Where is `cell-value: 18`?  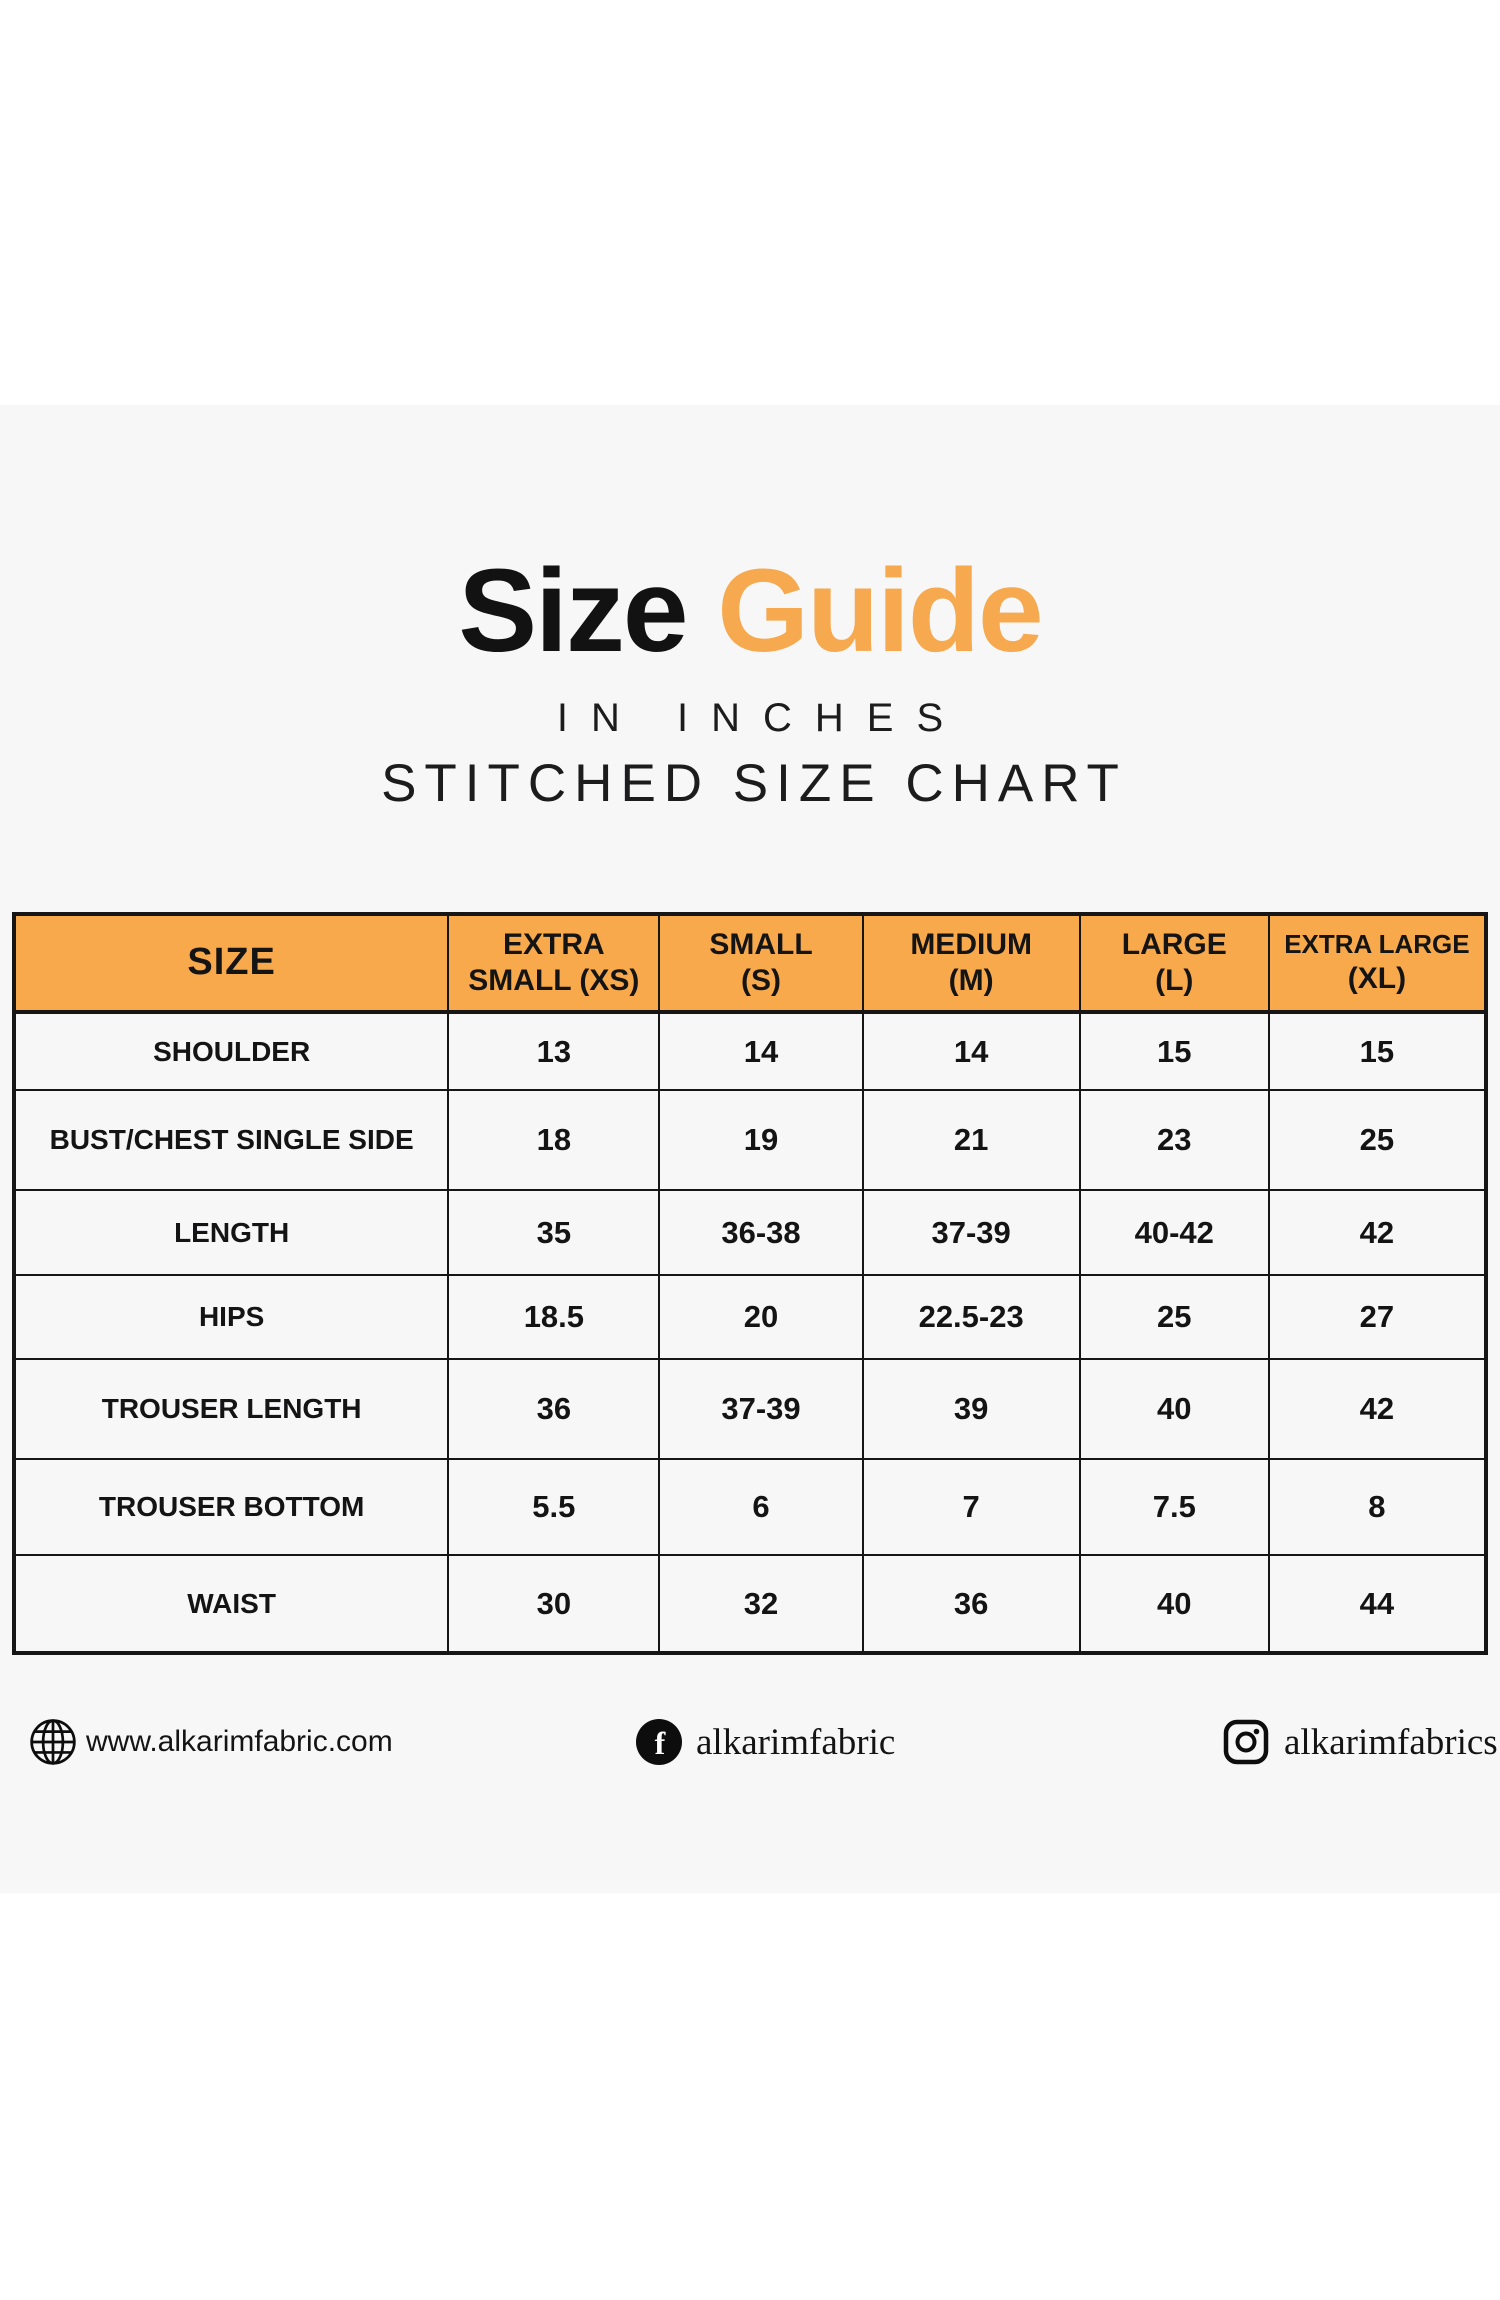
cell-value: 18 is located at coordinates (554, 1140).